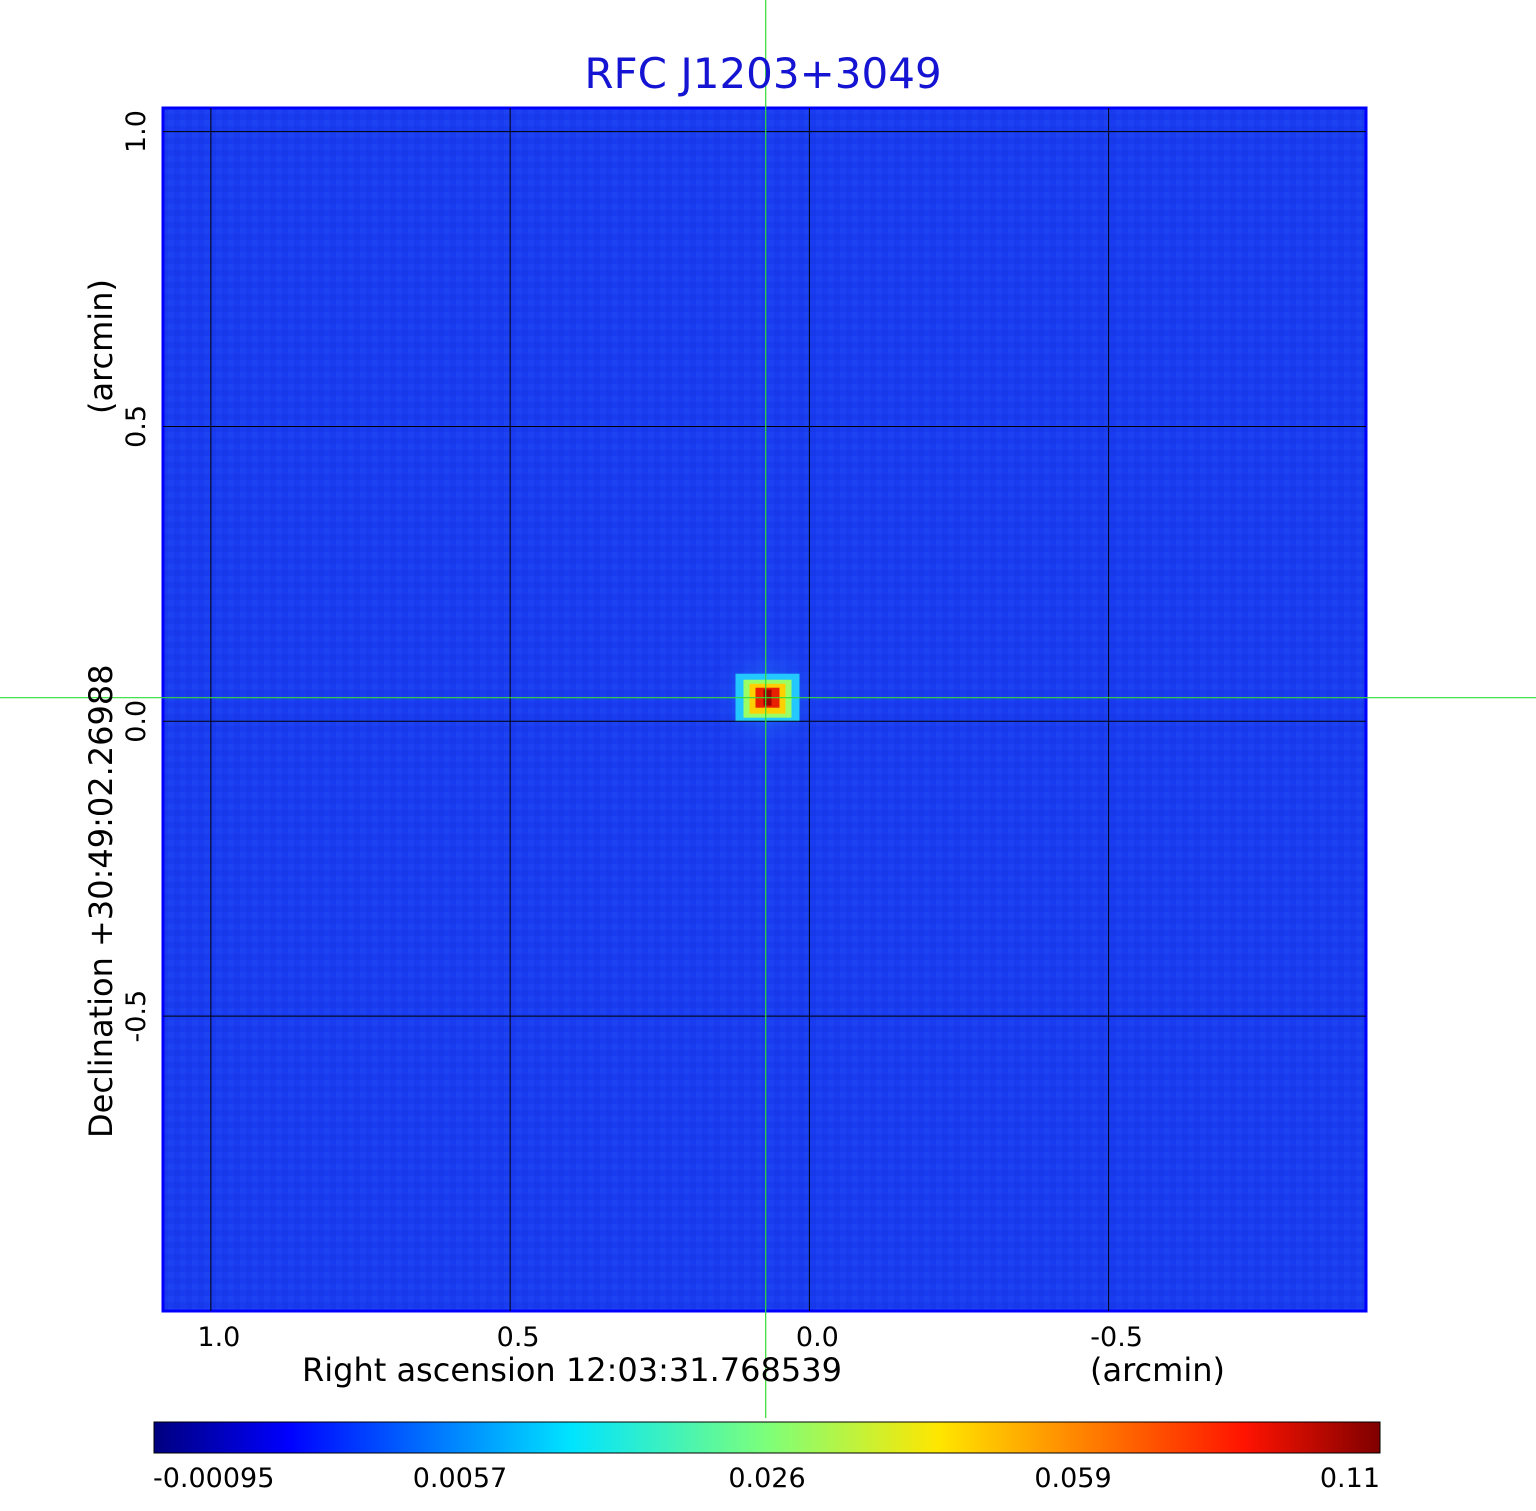 The image size is (1536, 1511). What do you see at coordinates (460, 1478) in the screenshot?
I see `colorbar-tick-label: 0.0057` at bounding box center [460, 1478].